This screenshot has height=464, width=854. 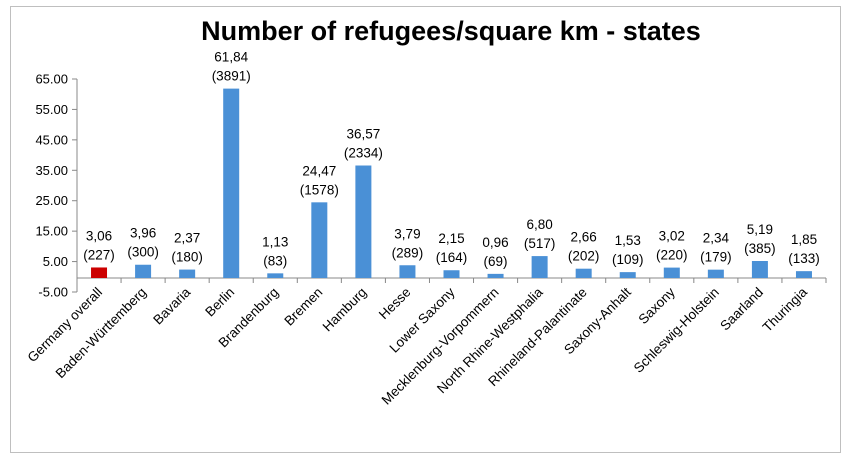 What do you see at coordinates (716, 257) in the screenshot?
I see `data-label-count: (179)` at bounding box center [716, 257].